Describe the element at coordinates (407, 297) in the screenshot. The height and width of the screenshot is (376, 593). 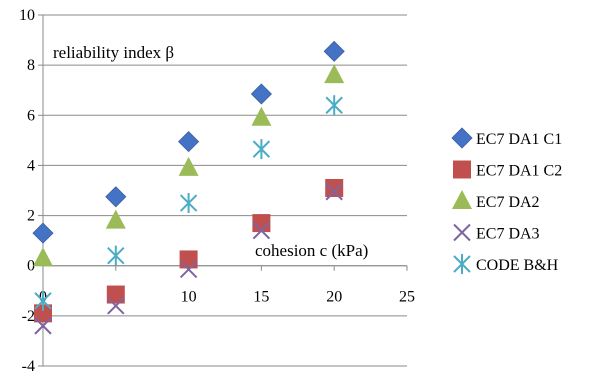
I see `x-tick-label-5: 25` at that location.